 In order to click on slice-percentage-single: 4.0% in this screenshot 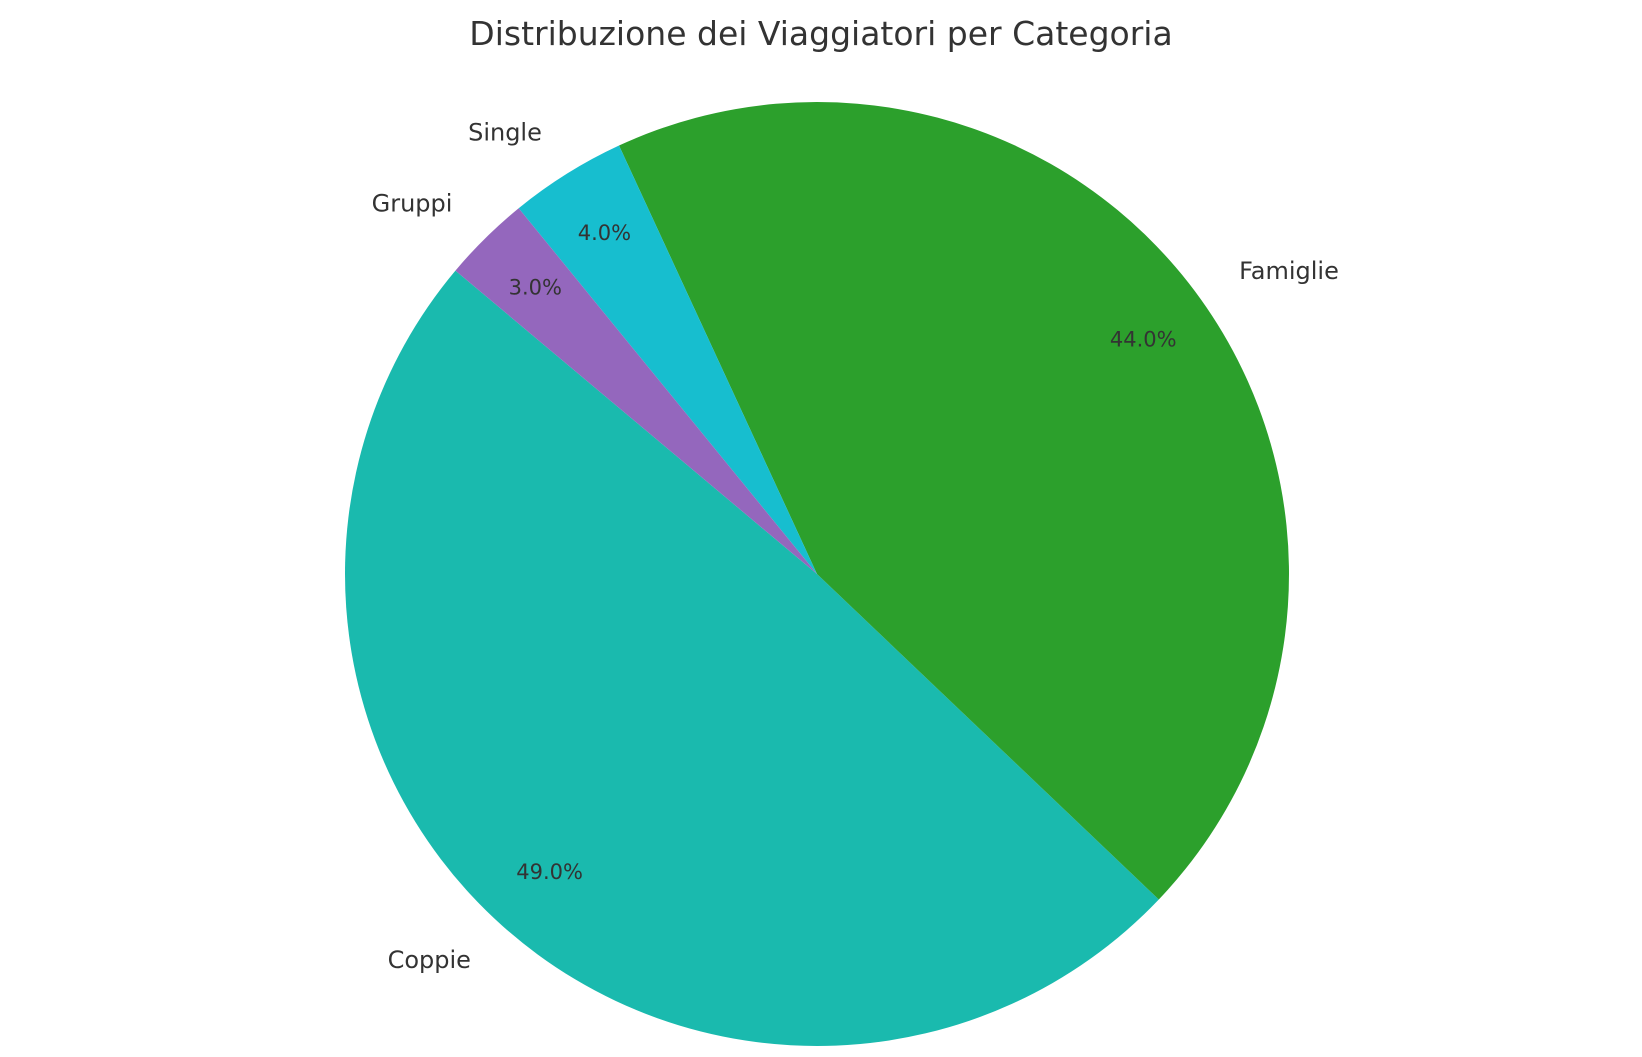, I will do `click(604, 233)`.